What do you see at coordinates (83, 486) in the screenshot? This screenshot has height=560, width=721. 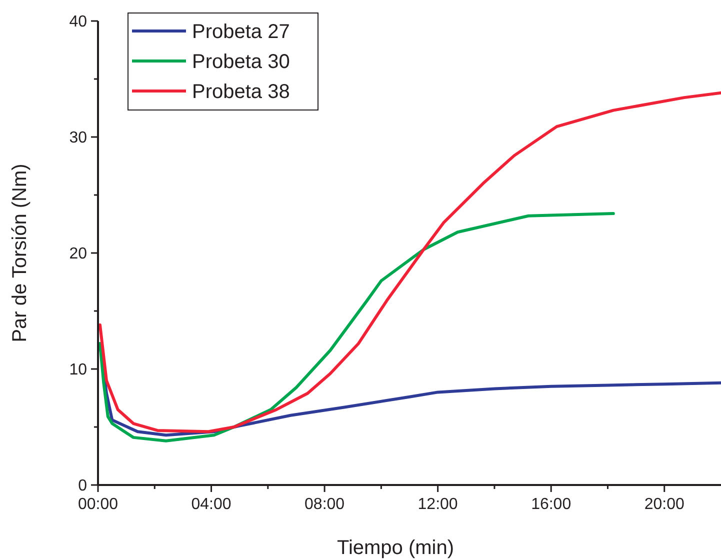 I see `y-tick-label: 0` at bounding box center [83, 486].